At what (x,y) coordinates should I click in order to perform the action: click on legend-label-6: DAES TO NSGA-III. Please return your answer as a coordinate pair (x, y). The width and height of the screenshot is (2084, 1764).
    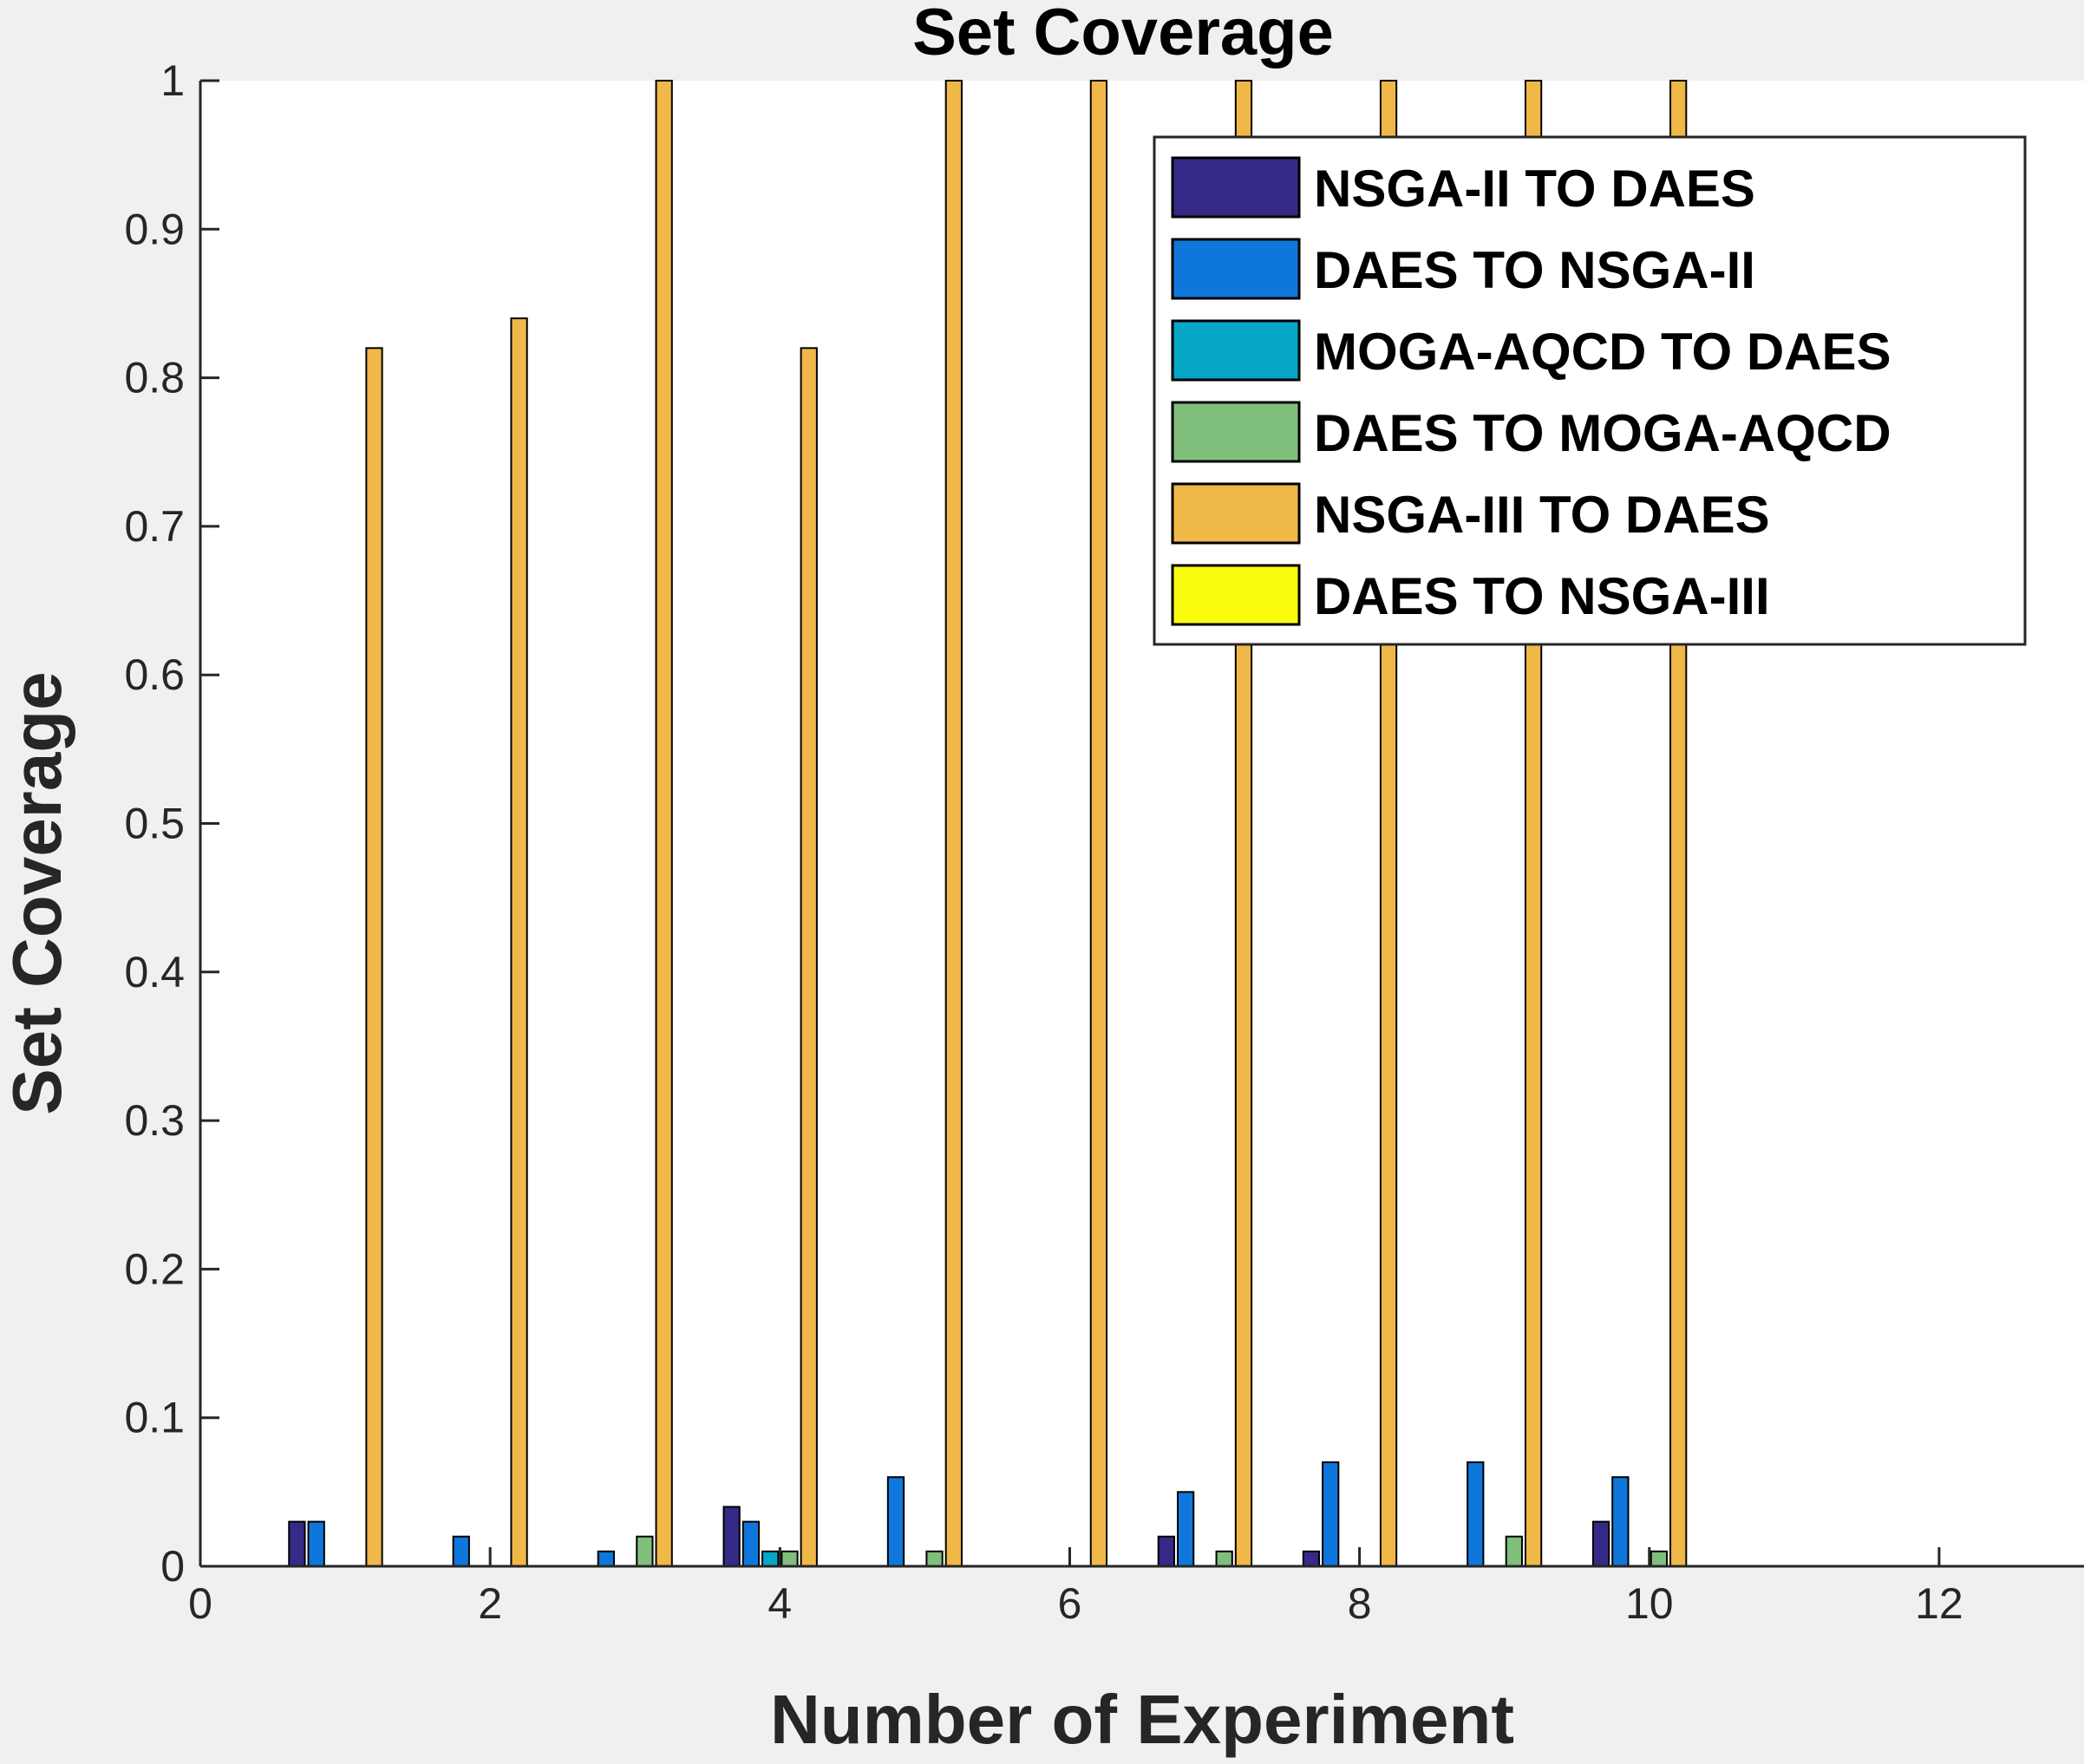
    Looking at the image, I should click on (1542, 596).